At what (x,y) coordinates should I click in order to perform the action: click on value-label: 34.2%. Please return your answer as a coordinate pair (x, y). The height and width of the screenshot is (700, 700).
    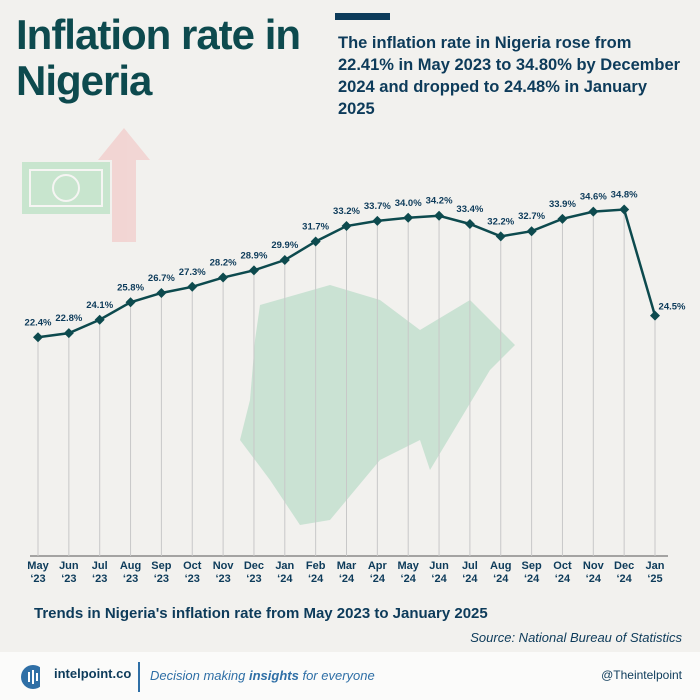
    Looking at the image, I should click on (439, 201).